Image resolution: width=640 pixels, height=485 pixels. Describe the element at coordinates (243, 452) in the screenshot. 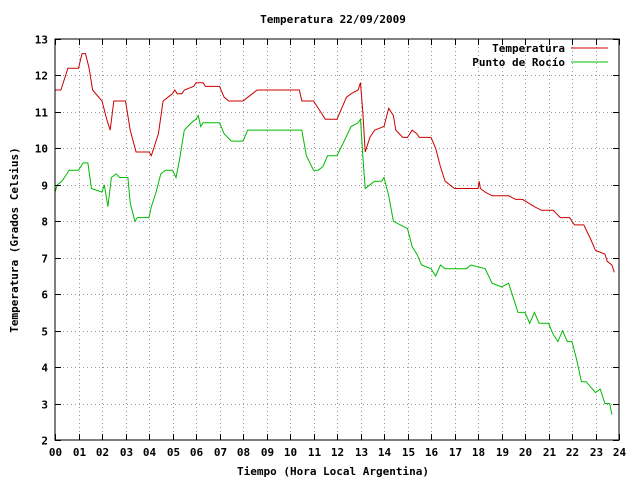

I see `x-tick-label: 08` at that location.